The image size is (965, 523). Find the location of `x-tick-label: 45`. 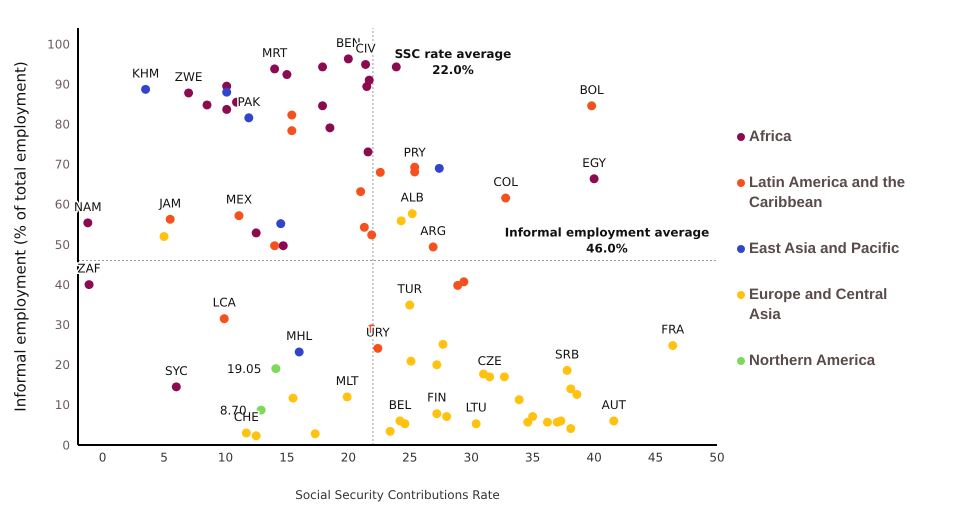

x-tick-label: 45 is located at coordinates (656, 457).